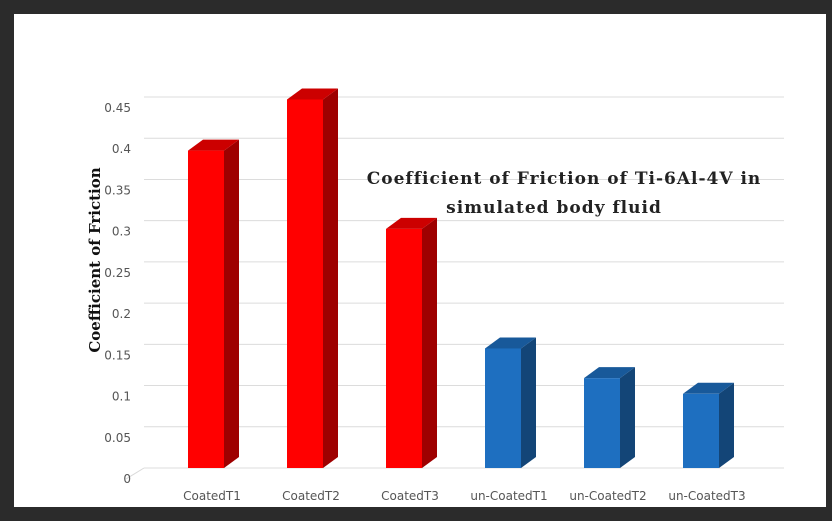 This screenshot has width=832, height=521. What do you see at coordinates (510, 402) in the screenshot?
I see `bar-un-CoatedT1` at bounding box center [510, 402].